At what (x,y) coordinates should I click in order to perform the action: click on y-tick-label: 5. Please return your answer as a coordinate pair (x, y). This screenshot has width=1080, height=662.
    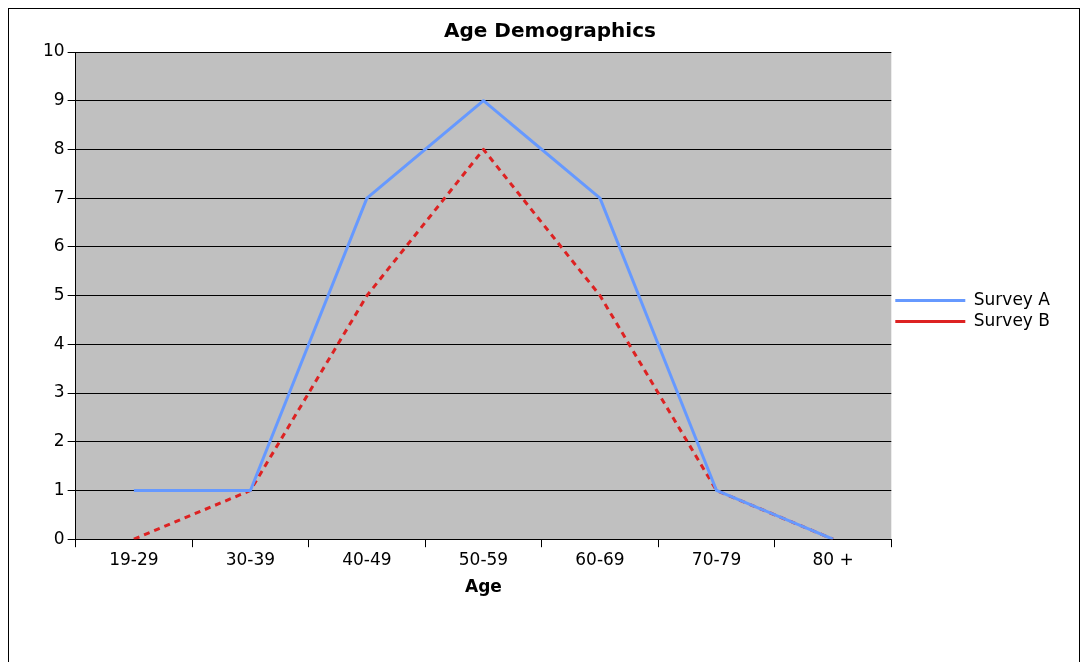
    Looking at the image, I should click on (59, 294).